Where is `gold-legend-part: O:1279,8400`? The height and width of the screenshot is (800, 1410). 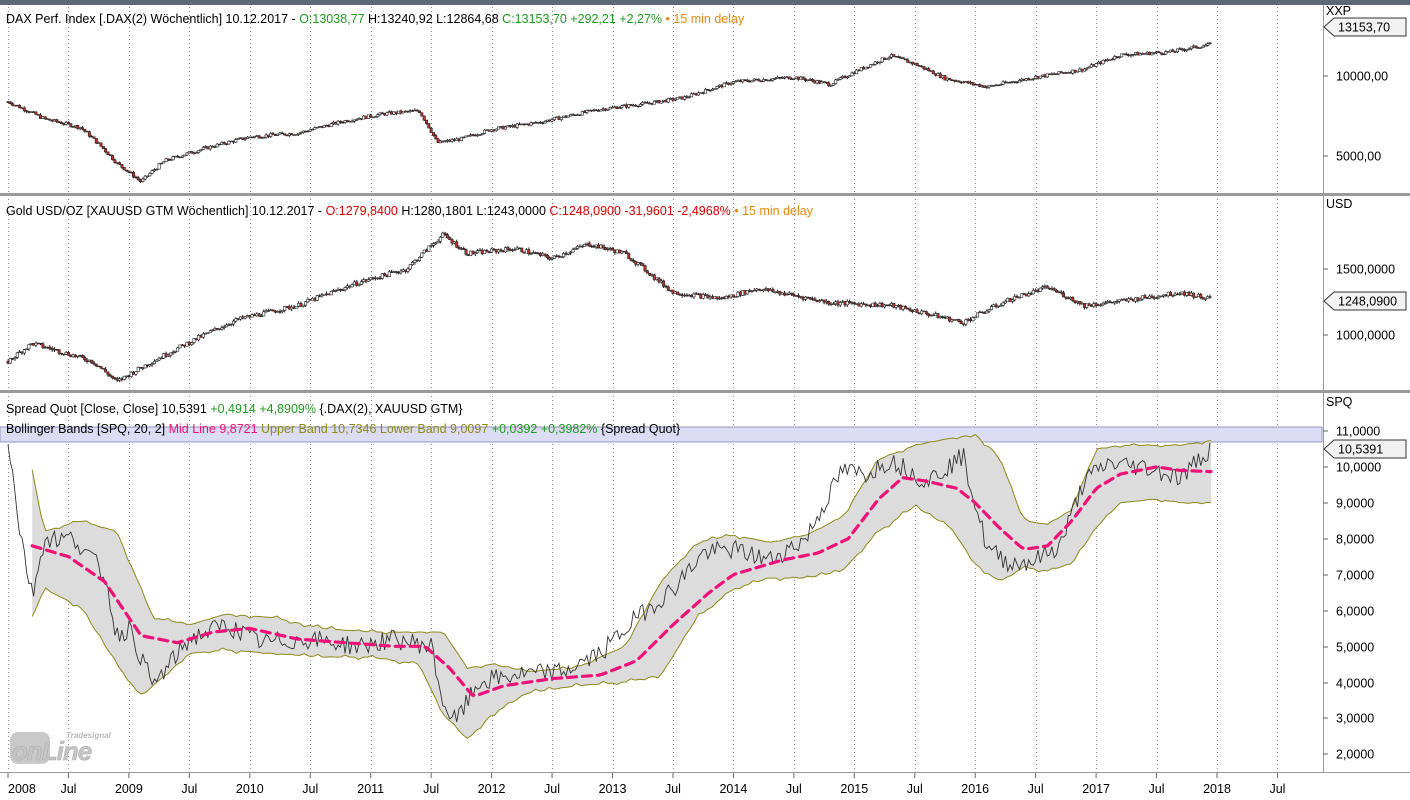
gold-legend-part: O:1279,8400 is located at coordinates (364, 211).